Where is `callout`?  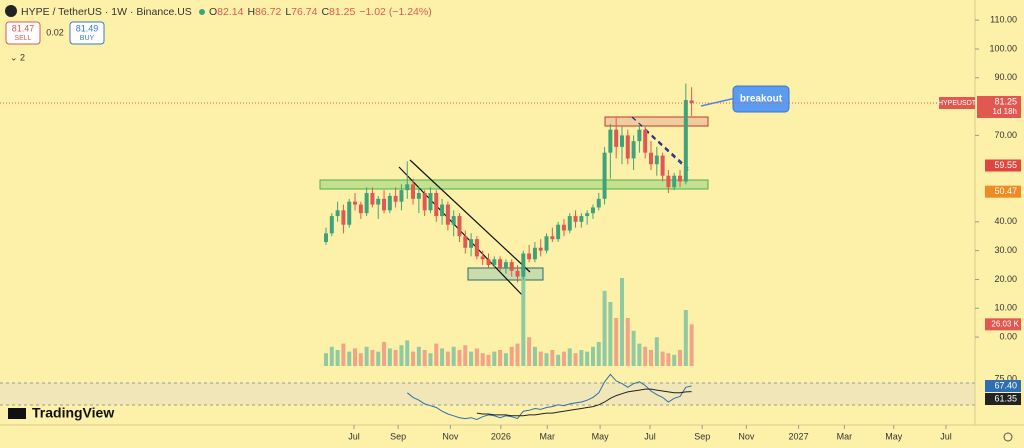
callout is located at coordinates (761, 99).